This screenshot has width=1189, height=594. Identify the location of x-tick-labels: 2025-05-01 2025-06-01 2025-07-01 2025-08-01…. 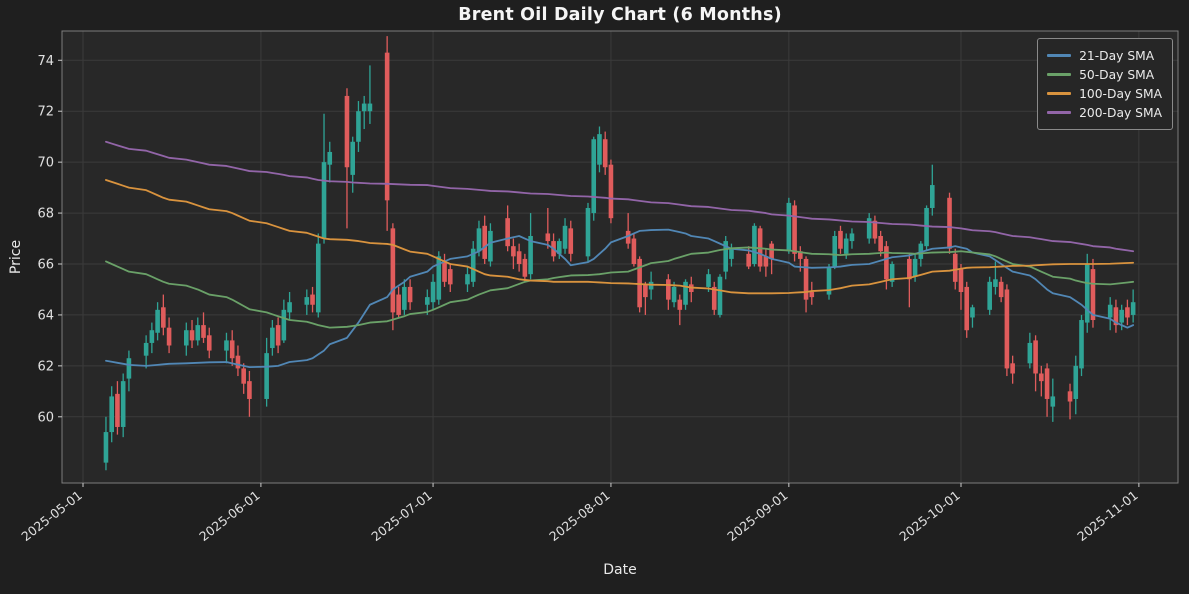
(579, 516).